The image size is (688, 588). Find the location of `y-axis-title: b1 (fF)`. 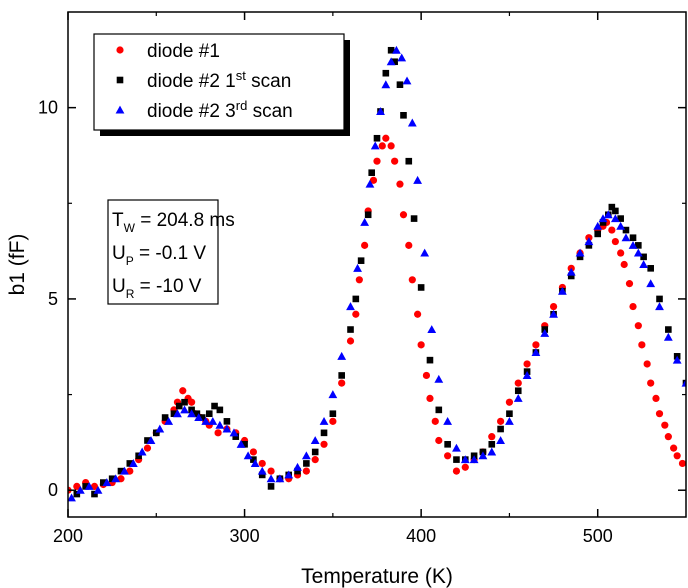

y-axis-title: b1 (fF) is located at coordinates (17, 265).